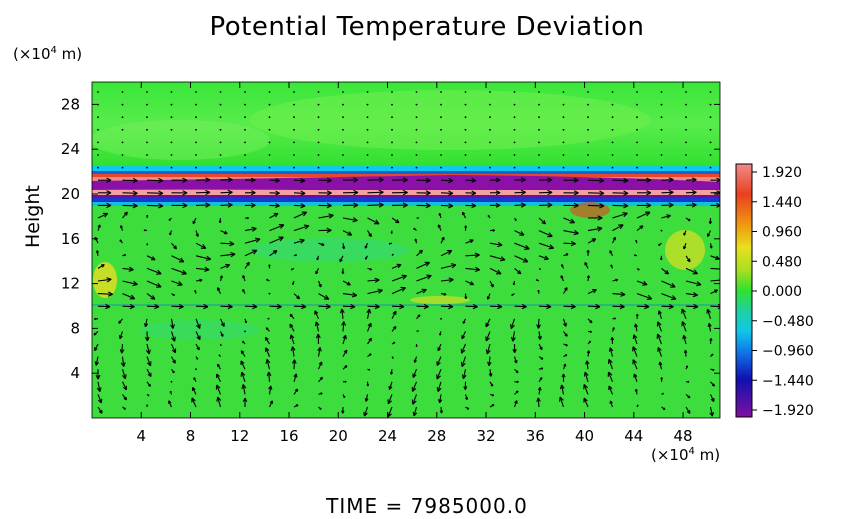 The height and width of the screenshot is (519, 854). I want to click on colorbar-tick-label: 1.440, so click(782, 203).